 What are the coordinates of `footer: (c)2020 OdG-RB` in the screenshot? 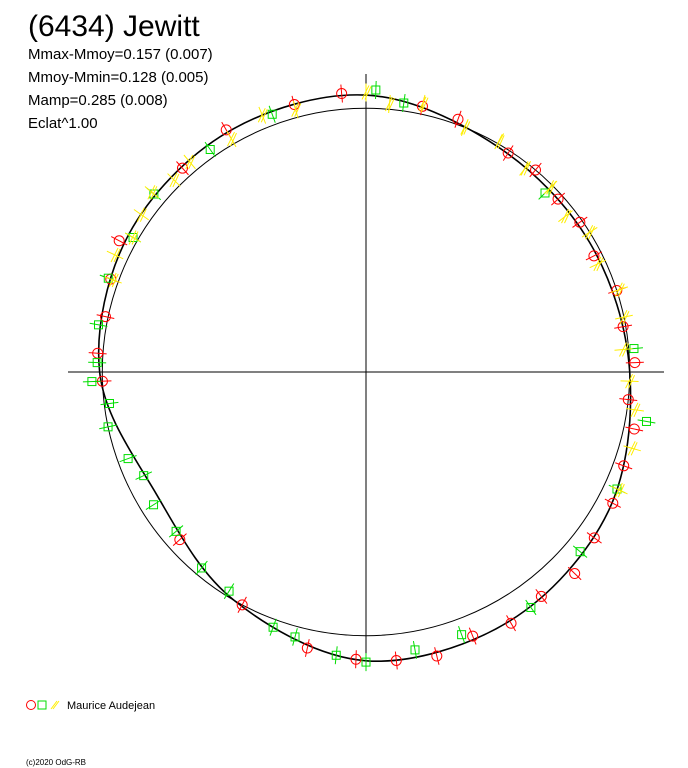 It's located at (56, 762).